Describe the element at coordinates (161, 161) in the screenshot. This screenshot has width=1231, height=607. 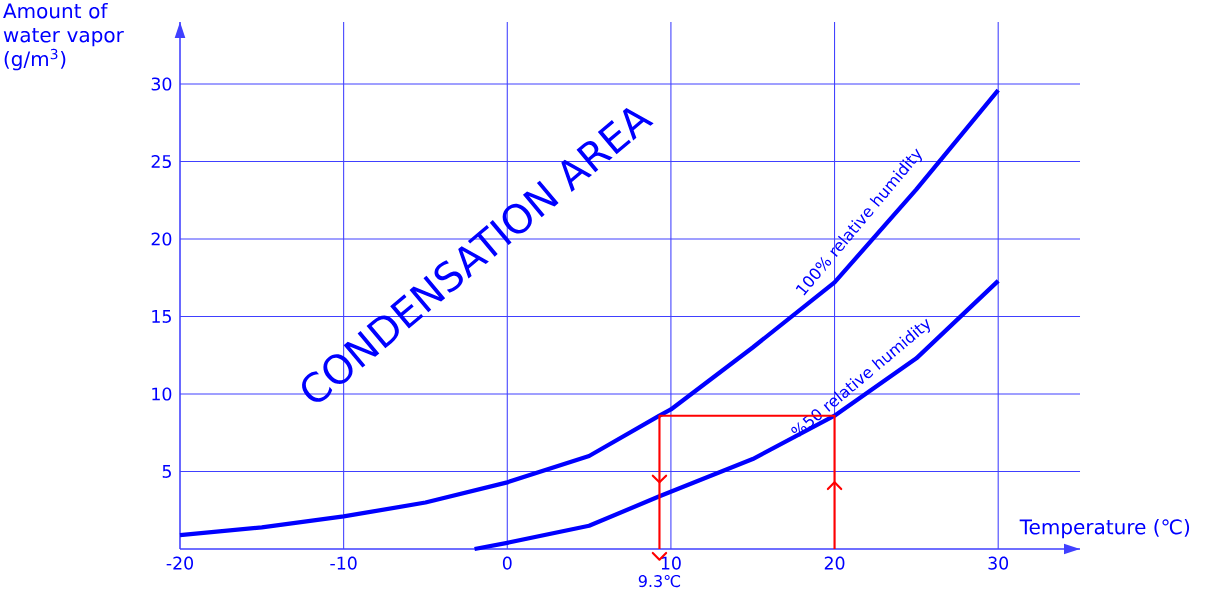
I see `y-tick-label: 25` at that location.